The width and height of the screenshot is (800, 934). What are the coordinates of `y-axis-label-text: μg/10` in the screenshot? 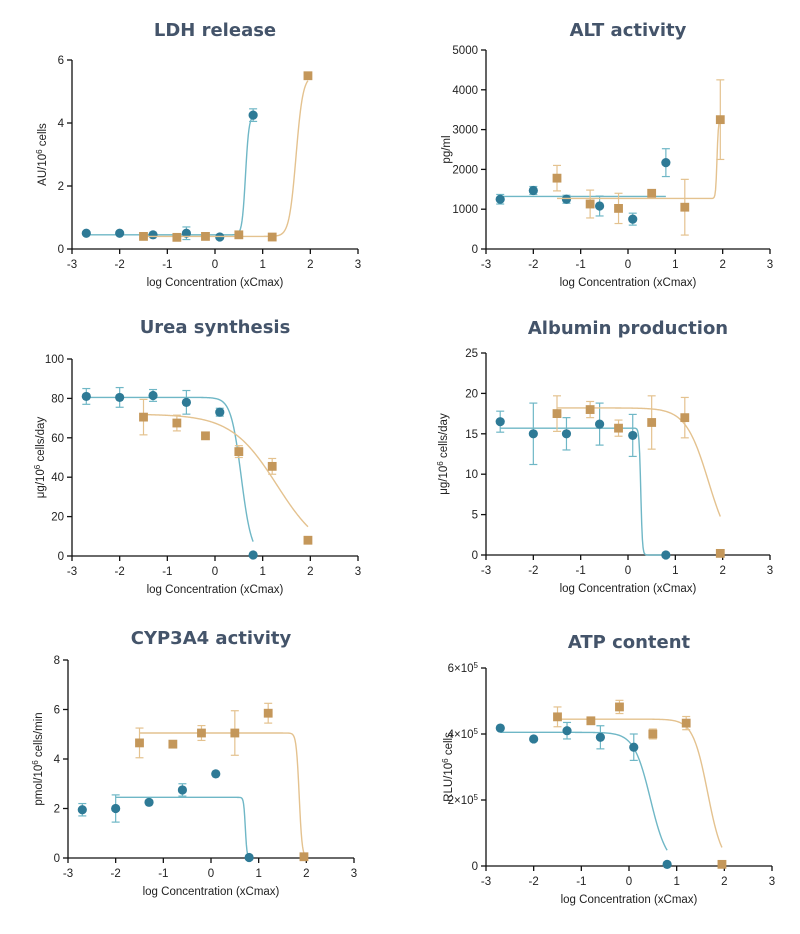 It's located at (41, 483).